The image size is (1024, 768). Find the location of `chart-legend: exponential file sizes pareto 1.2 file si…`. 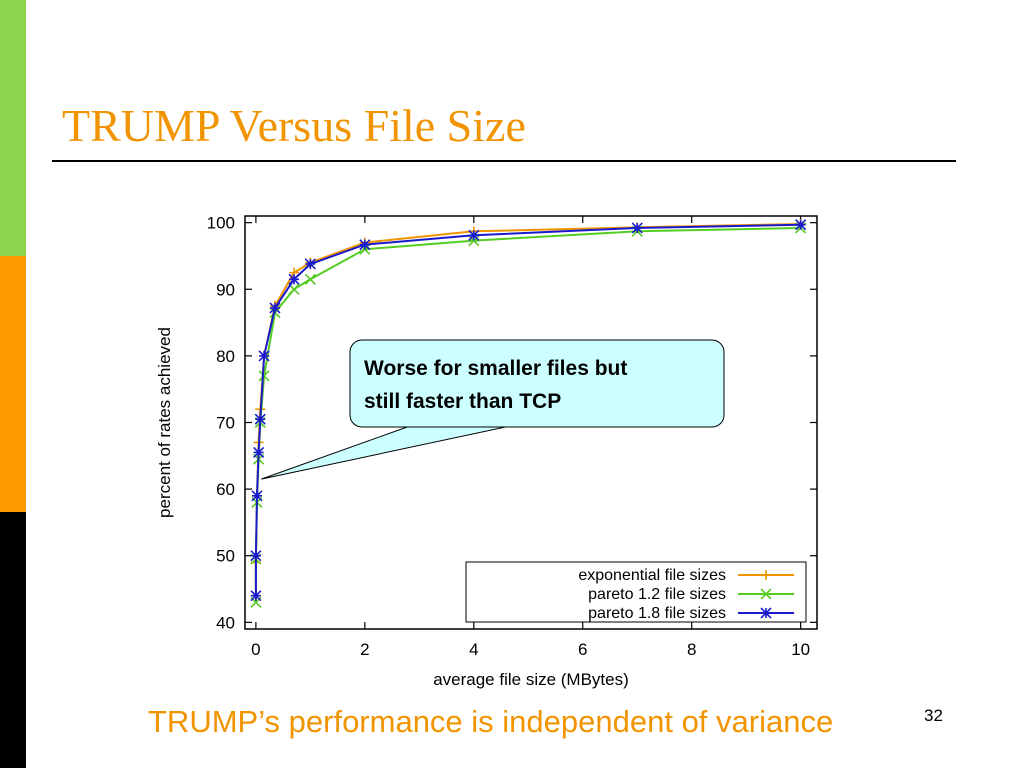

chart-legend: exponential file sizes pareto 1.2 file si… is located at coordinates (636, 592).